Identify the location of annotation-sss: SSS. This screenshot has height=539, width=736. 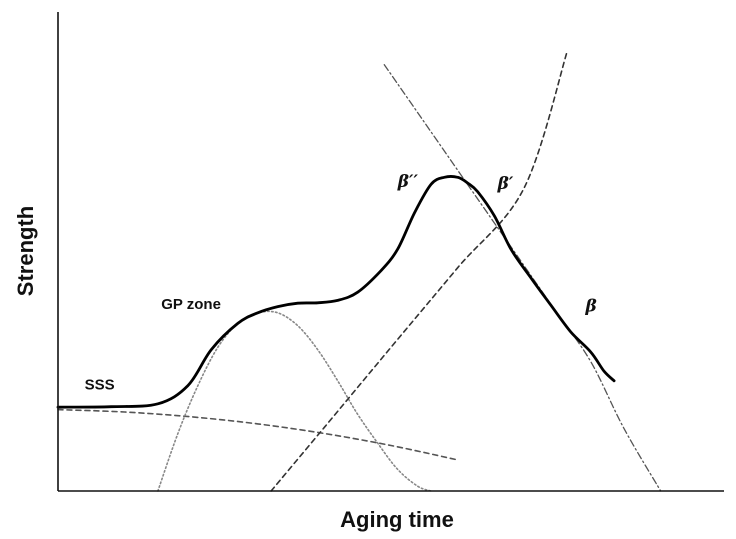
(100, 385).